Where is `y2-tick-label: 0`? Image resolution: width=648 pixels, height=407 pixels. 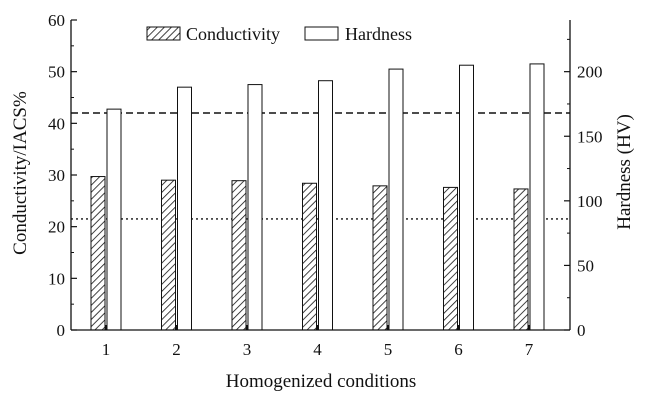 y2-tick-label: 0 is located at coordinates (581, 330).